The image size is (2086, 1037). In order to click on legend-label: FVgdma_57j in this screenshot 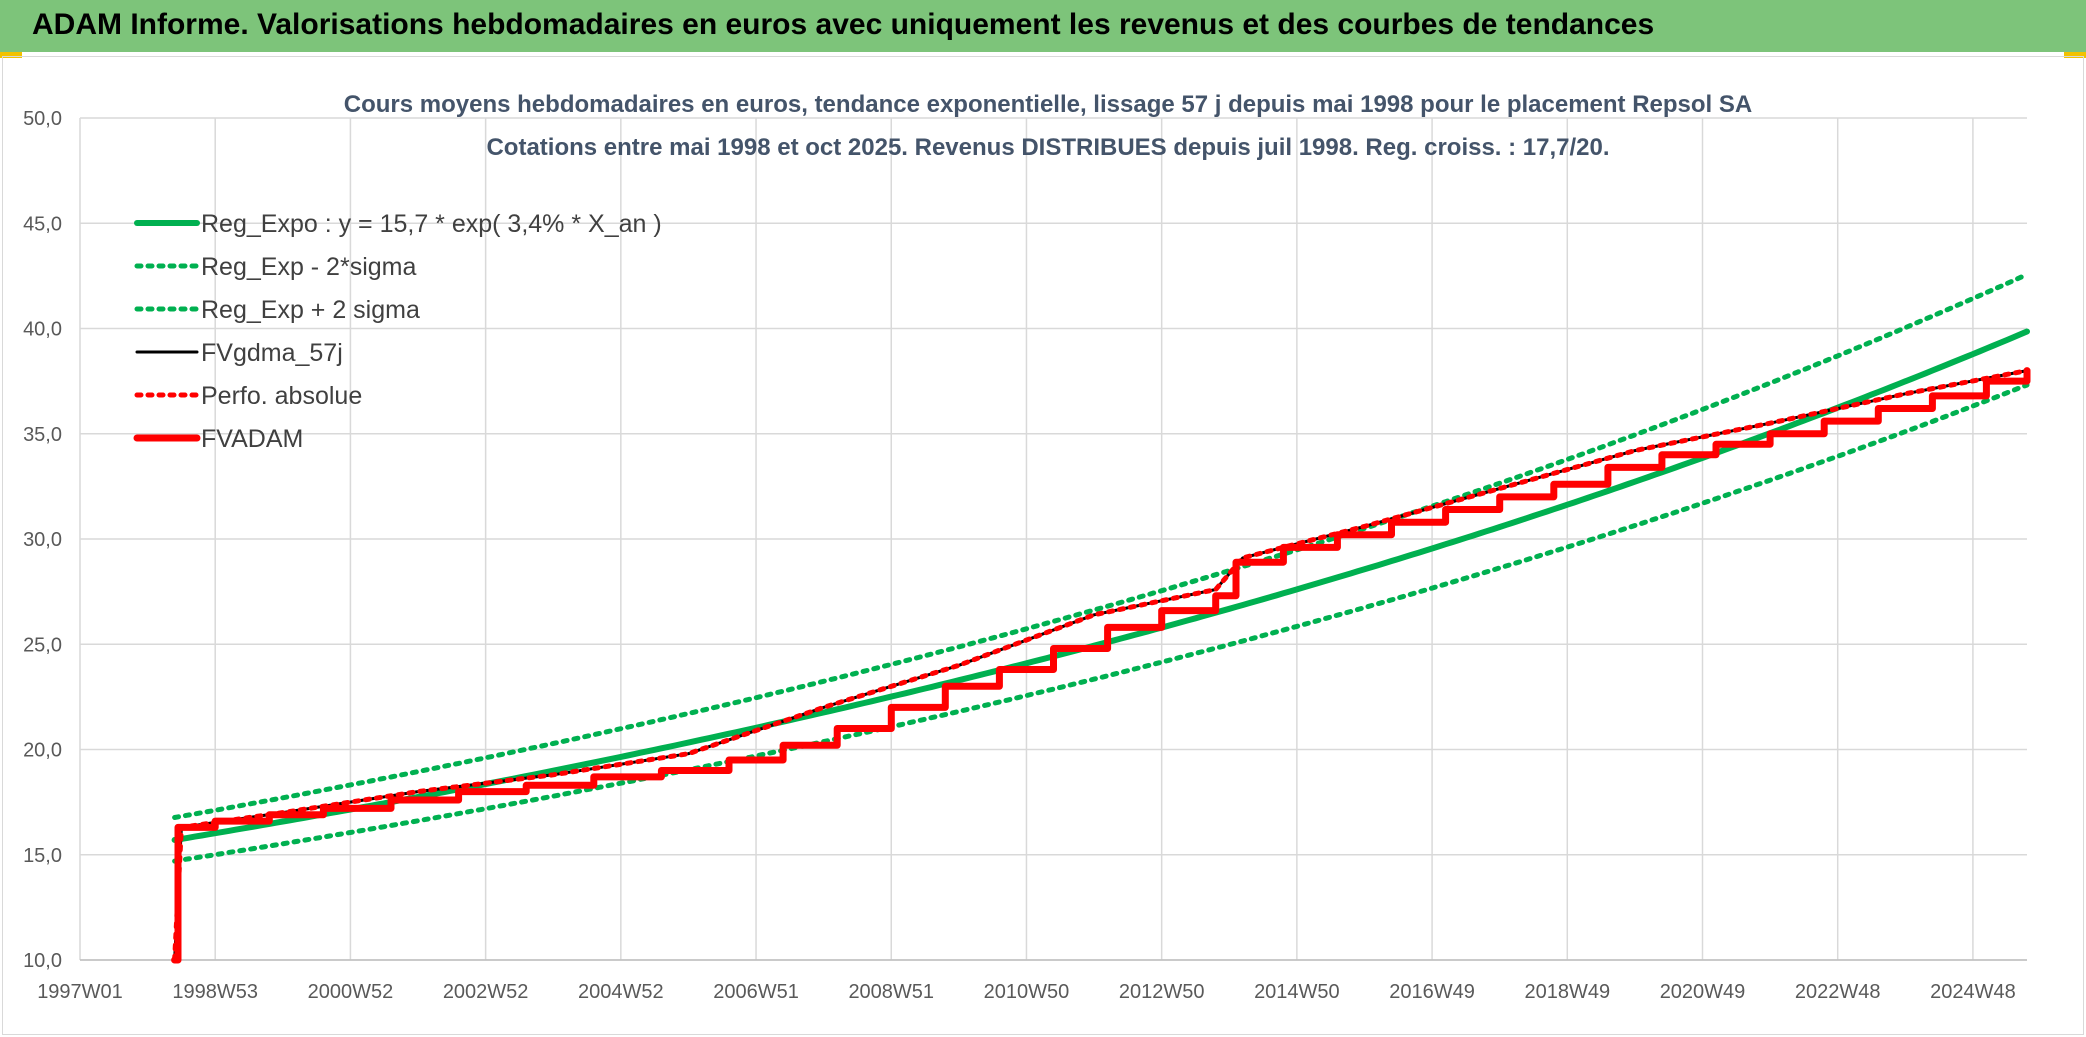, I will do `click(272, 353)`.